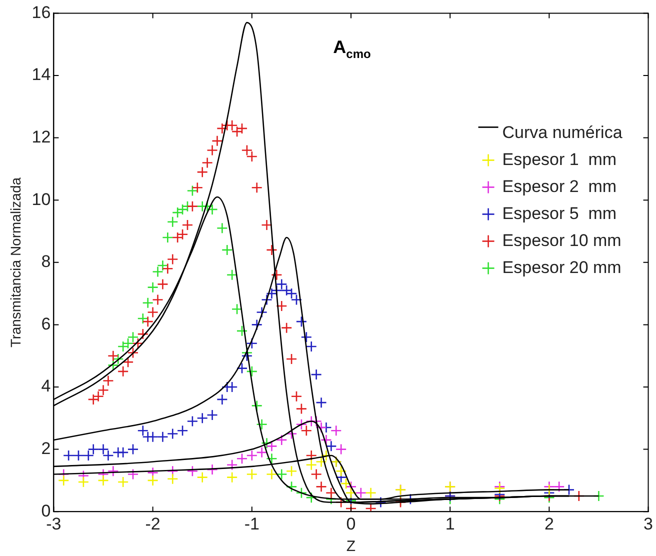 The height and width of the screenshot is (556, 656). Describe the element at coordinates (562, 267) in the screenshot. I see `legend-label: Espesor 20 mm` at that location.